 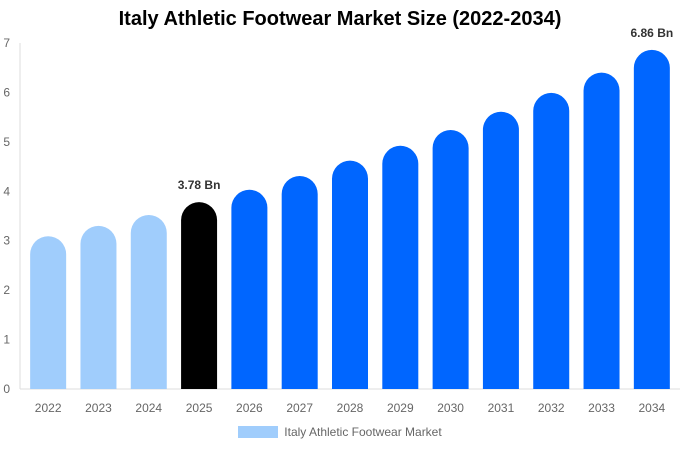 What do you see at coordinates (148, 302) in the screenshot?
I see `bar-2024` at bounding box center [148, 302].